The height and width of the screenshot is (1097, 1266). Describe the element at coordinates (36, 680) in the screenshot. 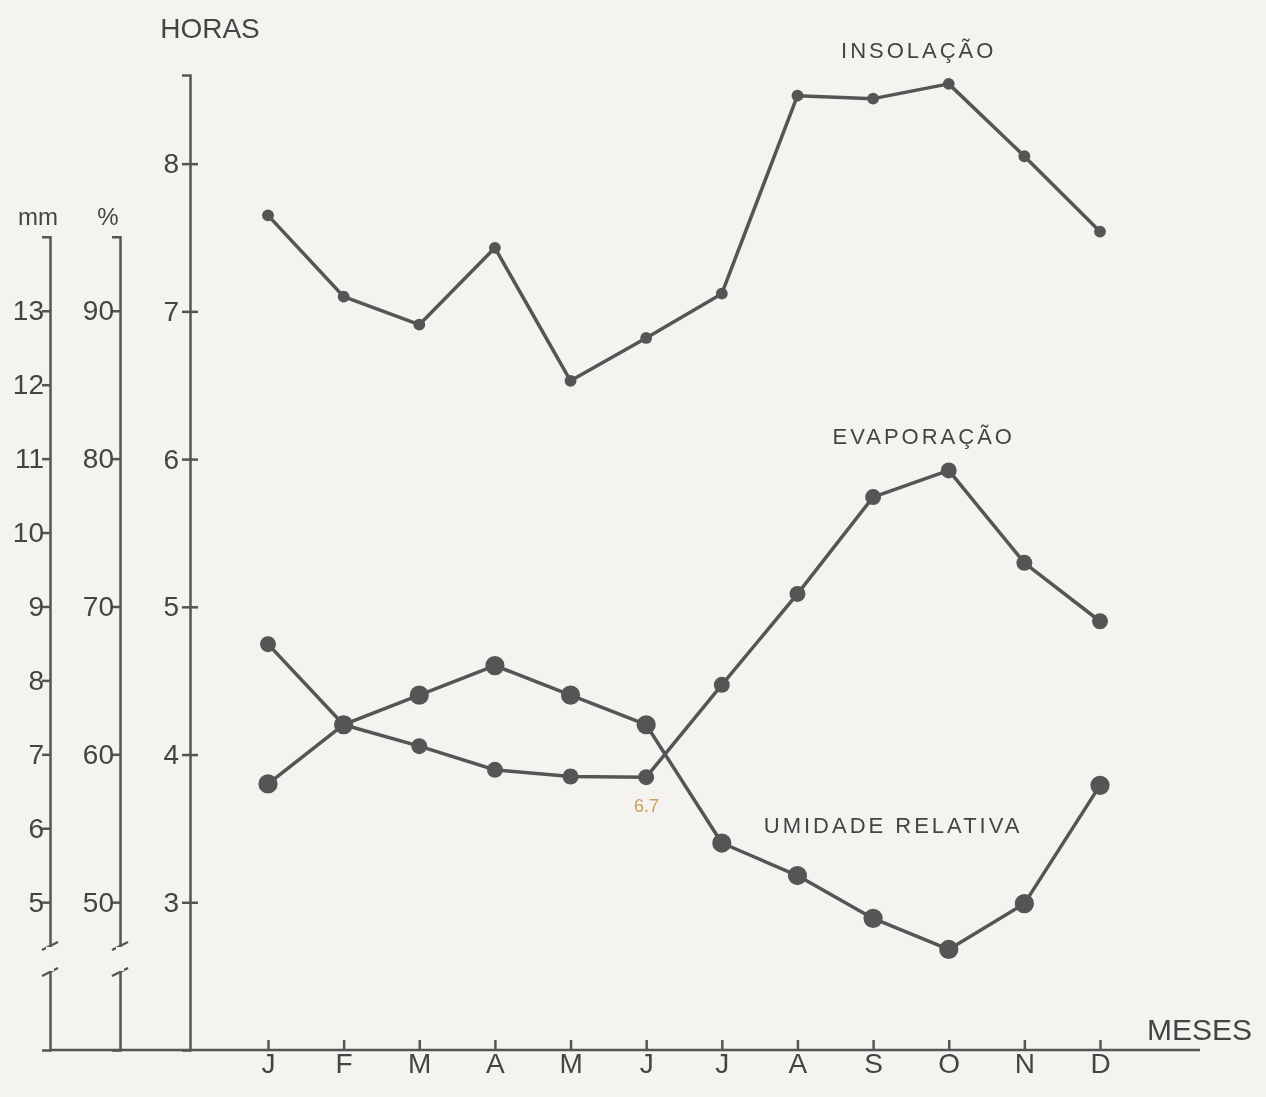

I see `y3-tick-label: 8` at that location.